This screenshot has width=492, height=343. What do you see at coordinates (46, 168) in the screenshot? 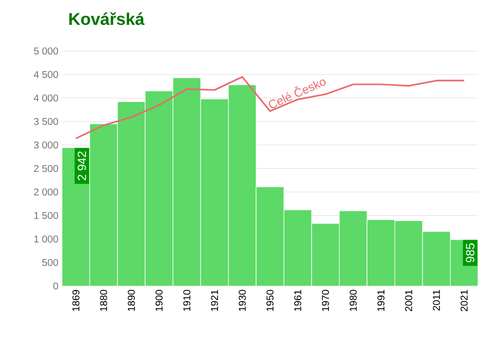
I see `y-tick-label: 2 500` at bounding box center [46, 168].